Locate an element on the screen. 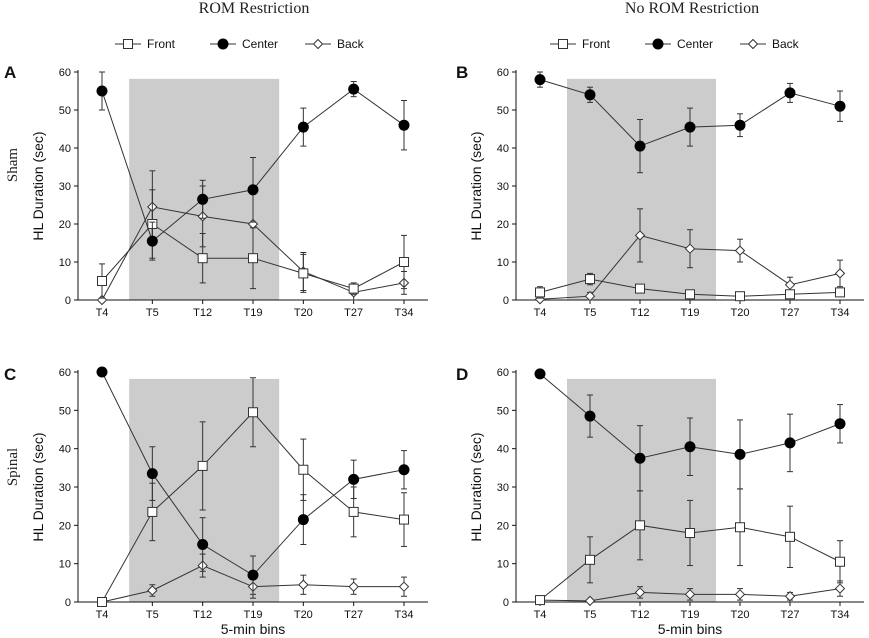 Image resolution: width=869 pixels, height=638 pixels. y-tick-label-c-40: 40 is located at coordinates (65, 450).